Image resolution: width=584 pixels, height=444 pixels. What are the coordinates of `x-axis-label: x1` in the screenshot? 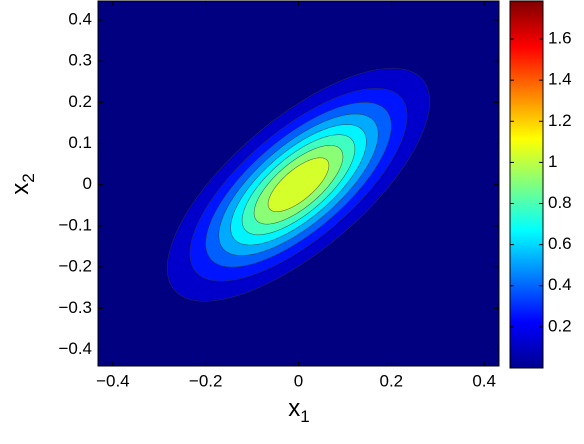 It's located at (298, 410).